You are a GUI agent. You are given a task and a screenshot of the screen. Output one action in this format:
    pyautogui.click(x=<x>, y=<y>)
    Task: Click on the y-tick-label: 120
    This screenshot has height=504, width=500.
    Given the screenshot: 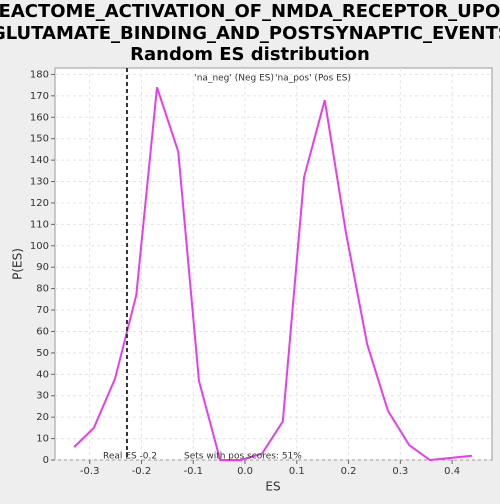 What is the action you would take?
    pyautogui.click(x=39, y=203)
    